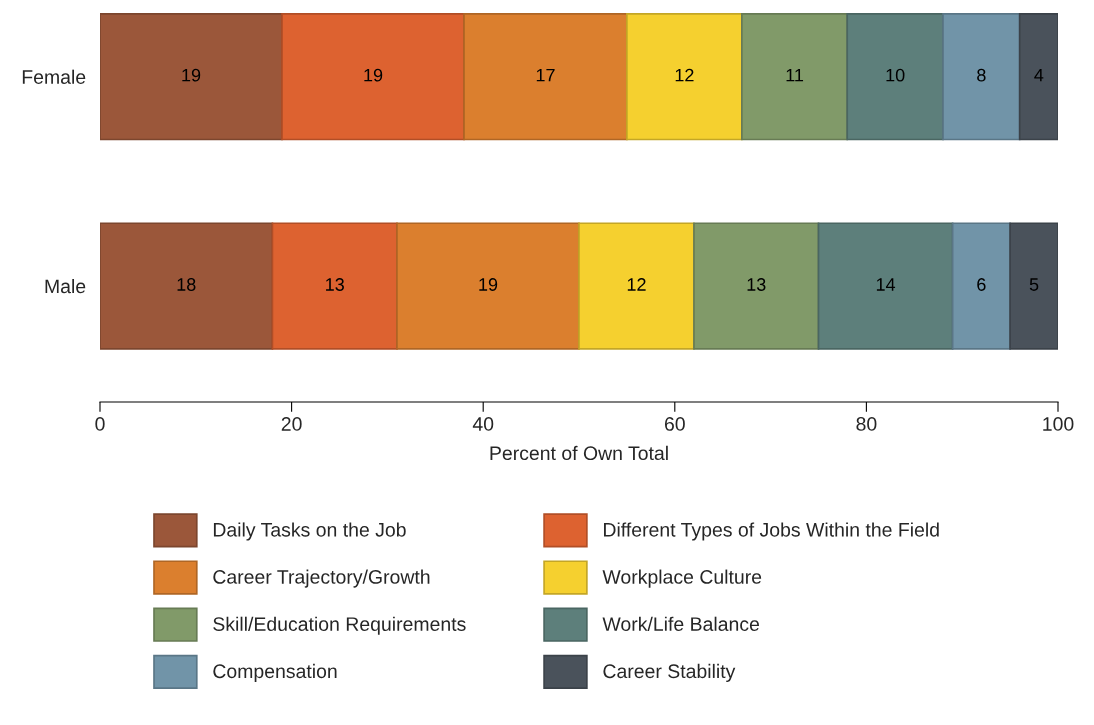 Image resolution: width=1094 pixels, height=725 pixels. Describe the element at coordinates (100, 424) in the screenshot. I see `x-tick-label: 0` at that location.